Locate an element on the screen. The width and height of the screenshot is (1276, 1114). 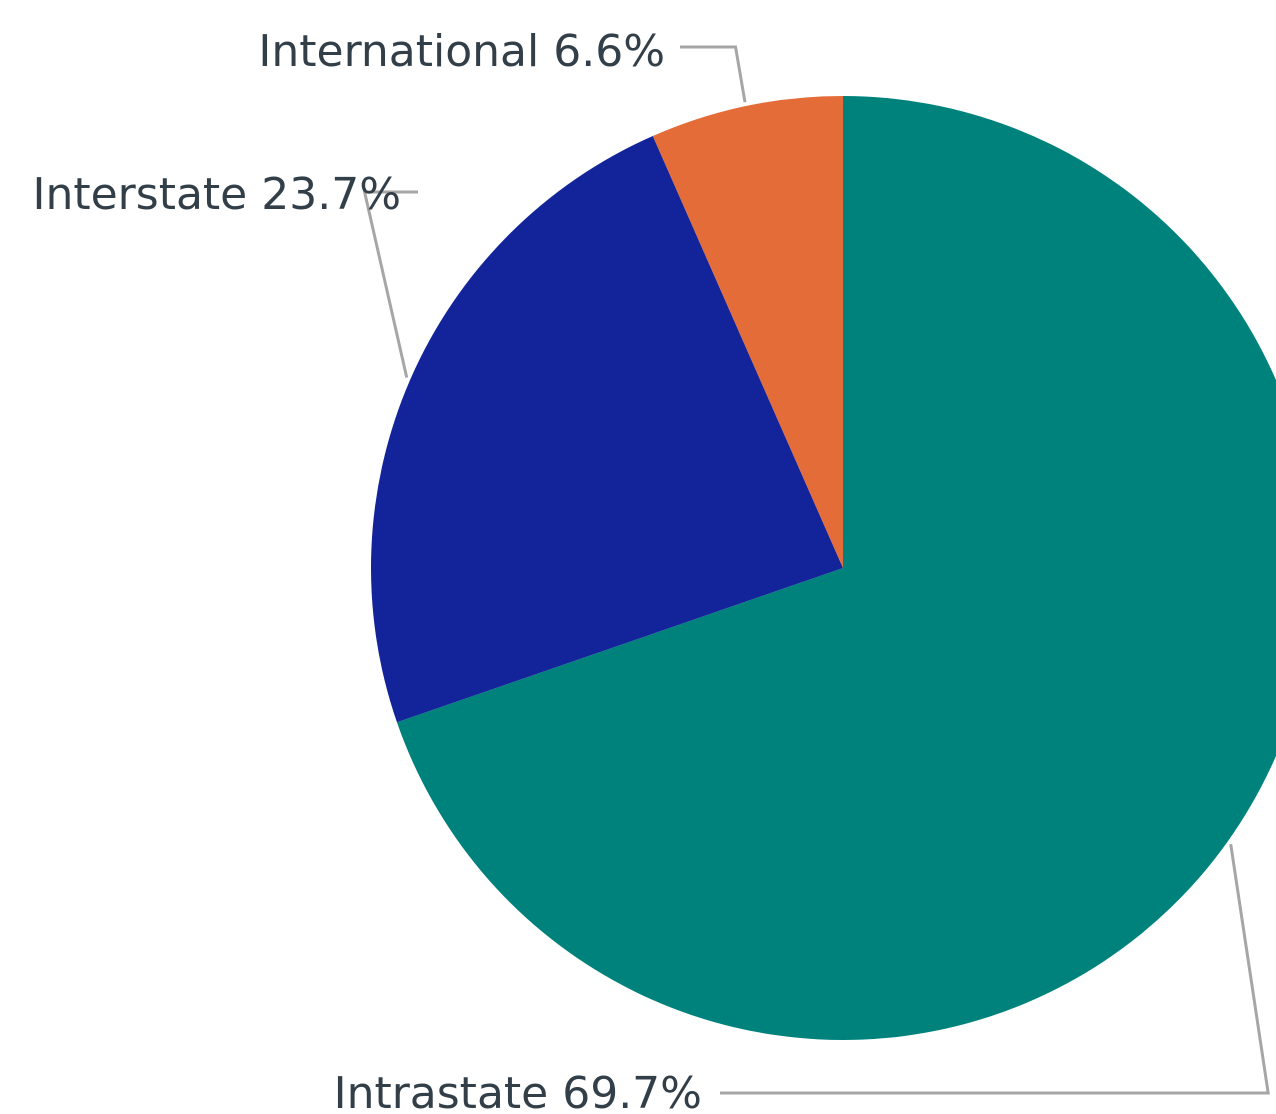
leader-line-international is located at coordinates (713, 74).